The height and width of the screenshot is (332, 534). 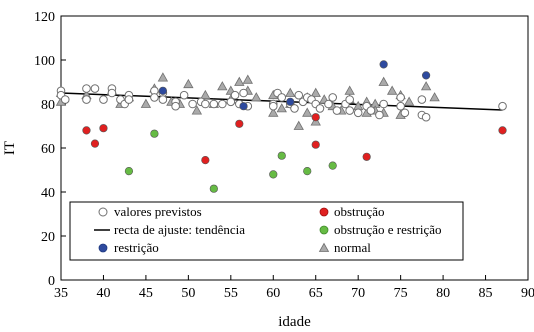 What do you see at coordinates (316, 293) in the screenshot?
I see `x-tick-label: 65` at bounding box center [316, 293].